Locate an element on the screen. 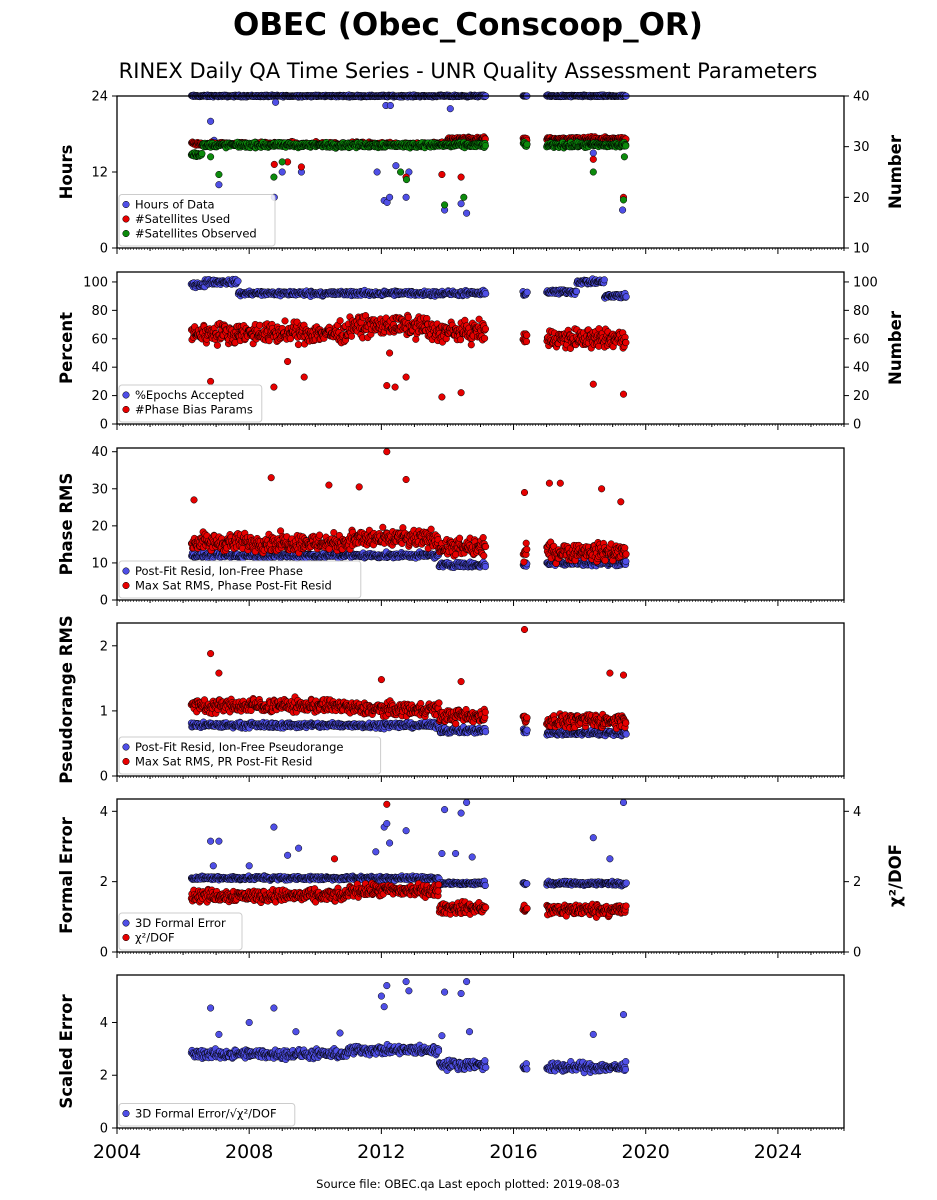 This screenshot has width=937, height=1200. legend-label: %Epochs Accepted is located at coordinates (189, 395).